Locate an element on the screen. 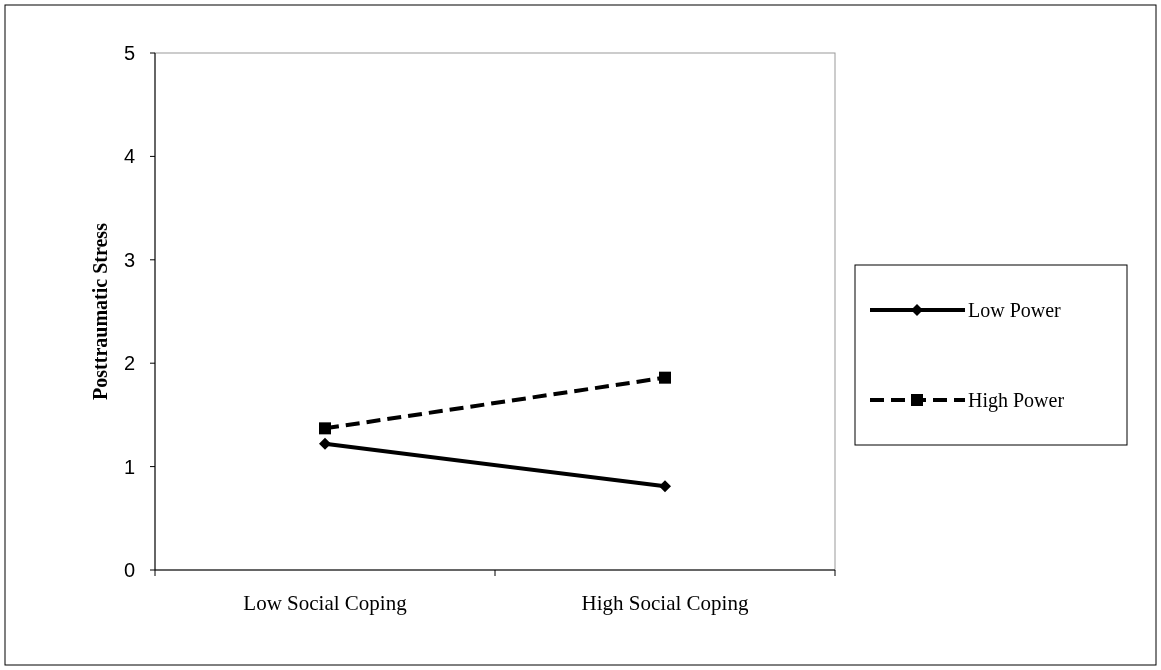 This screenshot has width=1161, height=670. x-tick-label: Low Social Coping is located at coordinates (325, 603).